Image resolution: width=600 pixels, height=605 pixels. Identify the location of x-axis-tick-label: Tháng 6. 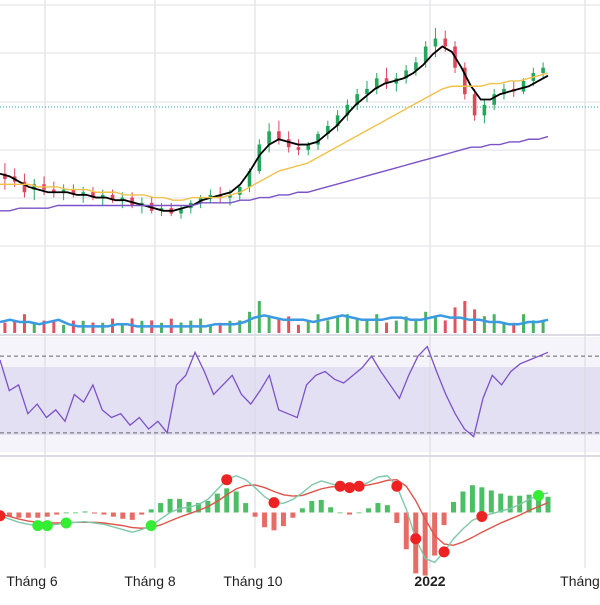
(32, 581).